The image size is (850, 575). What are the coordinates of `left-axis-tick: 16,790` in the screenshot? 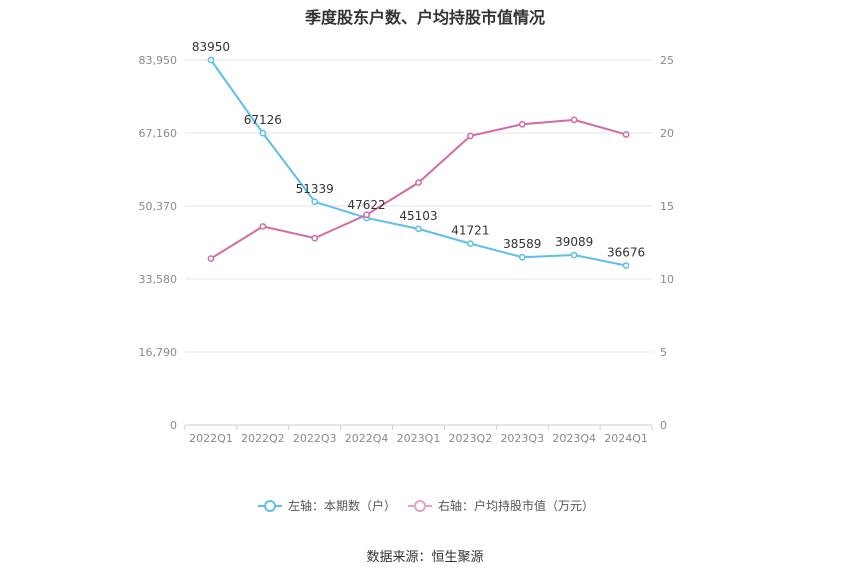 It's located at (158, 352).